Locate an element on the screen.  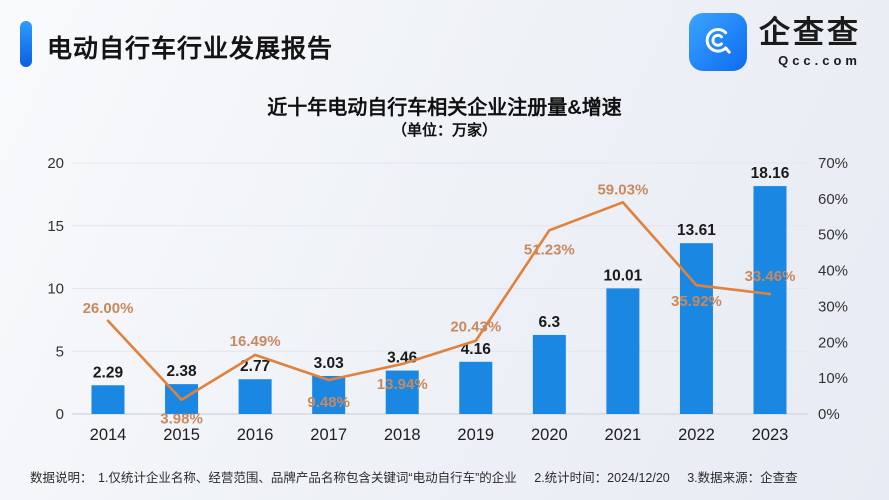
right-axis-tick: 70% is located at coordinates (833, 163).